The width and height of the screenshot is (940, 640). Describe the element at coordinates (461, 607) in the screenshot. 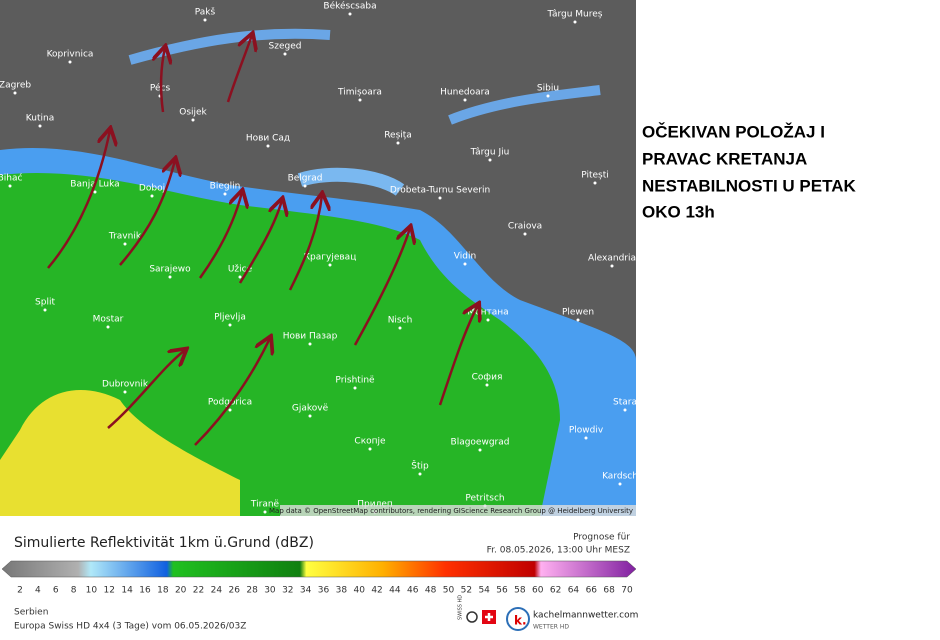

I see `logo-small: SWISS HD` at that location.